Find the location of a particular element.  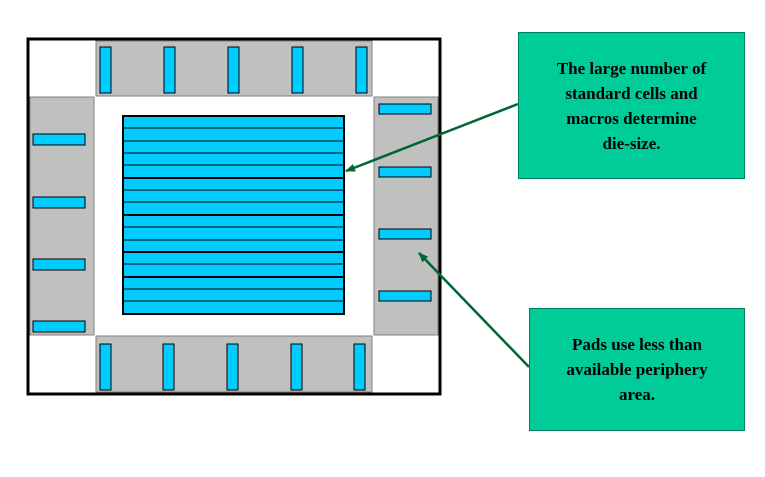

cell-row-lines is located at coordinates (233, 214).